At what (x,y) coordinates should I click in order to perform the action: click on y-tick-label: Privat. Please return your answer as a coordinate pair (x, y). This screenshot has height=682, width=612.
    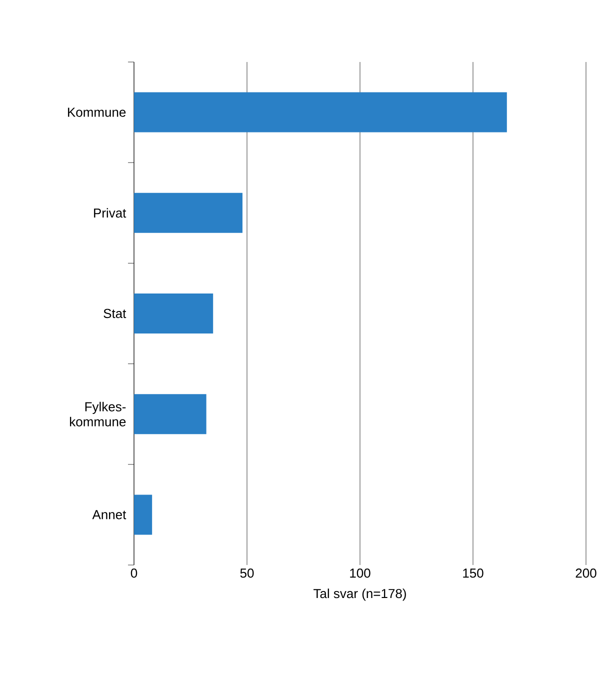
    Looking at the image, I should click on (110, 213).